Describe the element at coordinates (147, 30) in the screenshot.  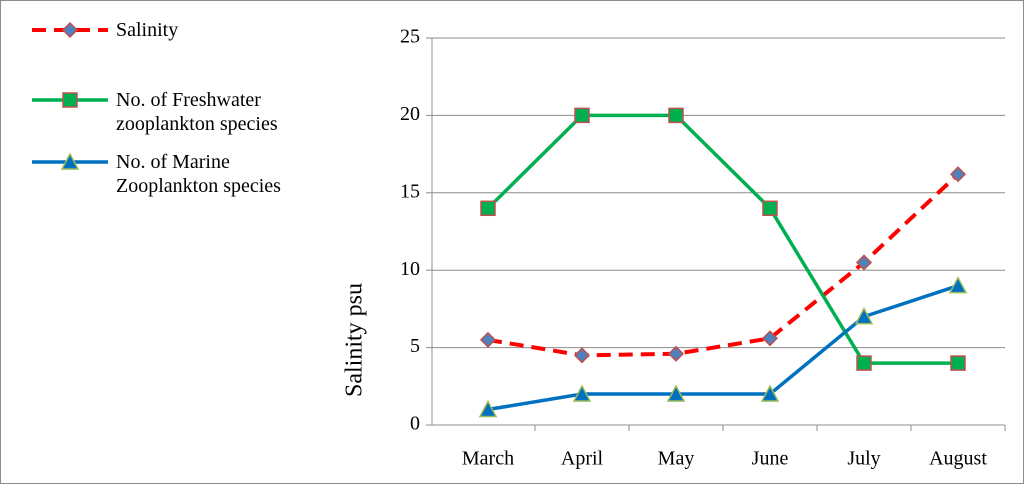
I see `legend-label: Salinity` at that location.